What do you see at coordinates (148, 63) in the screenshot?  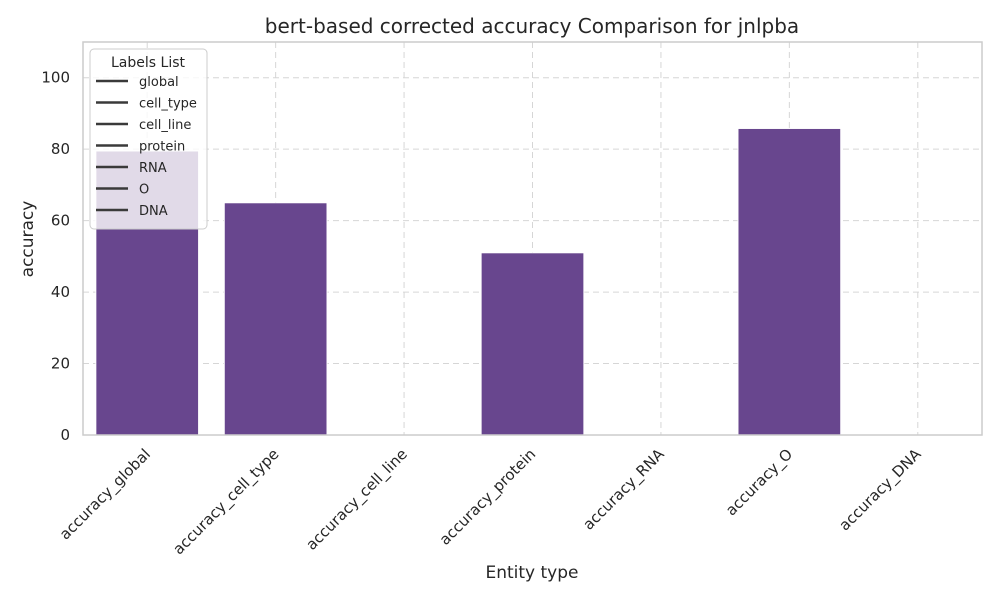 I see `legend-title: Labels List` at bounding box center [148, 63].